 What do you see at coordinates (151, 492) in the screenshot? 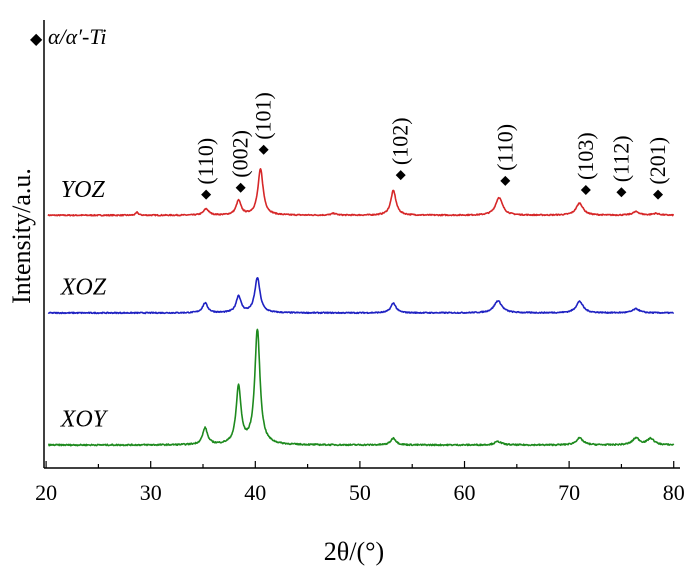
I see `x-tick-label: 30` at bounding box center [151, 492].